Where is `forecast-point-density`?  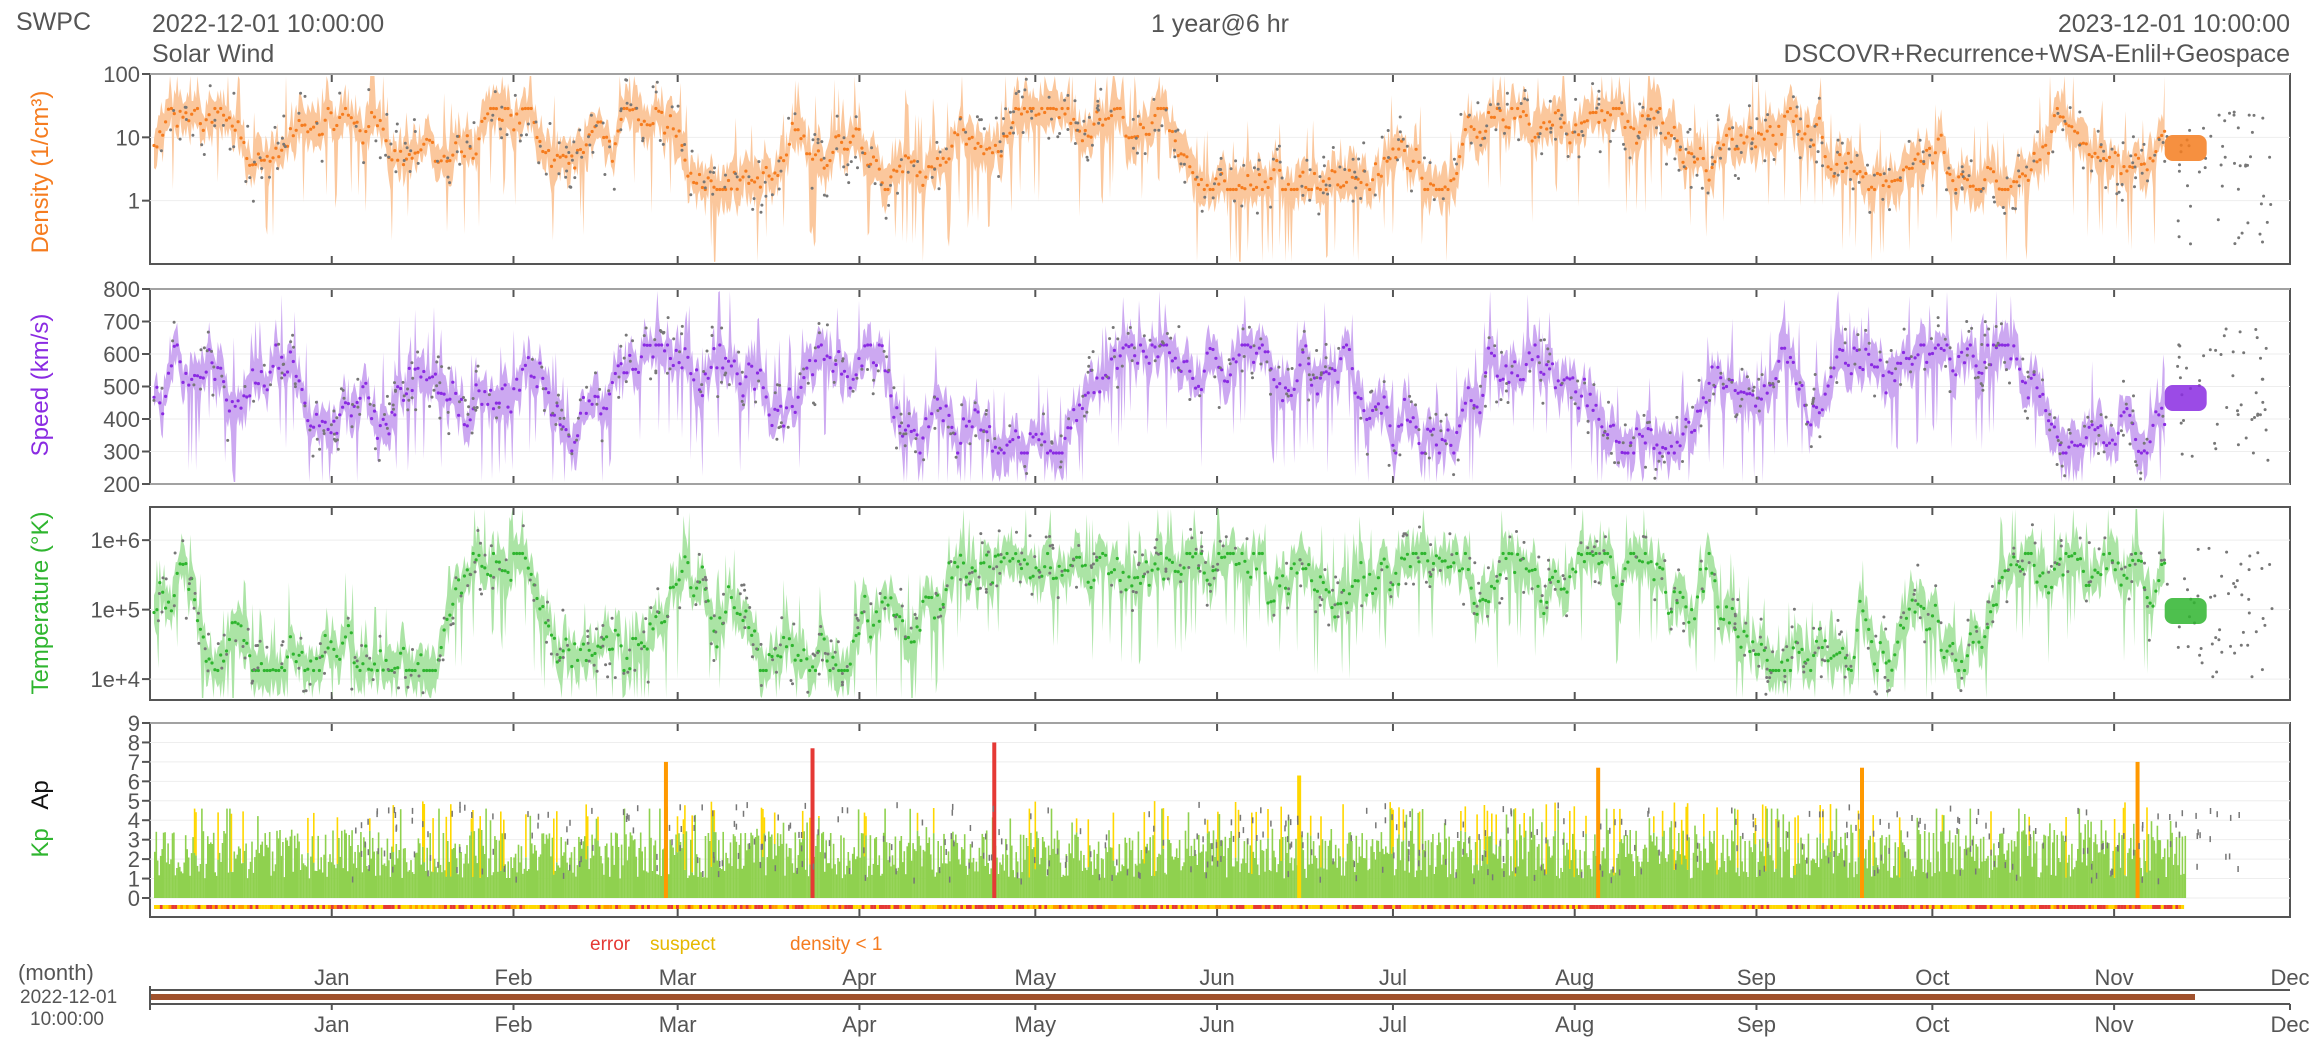
forecast-point-density is located at coordinates (2219, 115).